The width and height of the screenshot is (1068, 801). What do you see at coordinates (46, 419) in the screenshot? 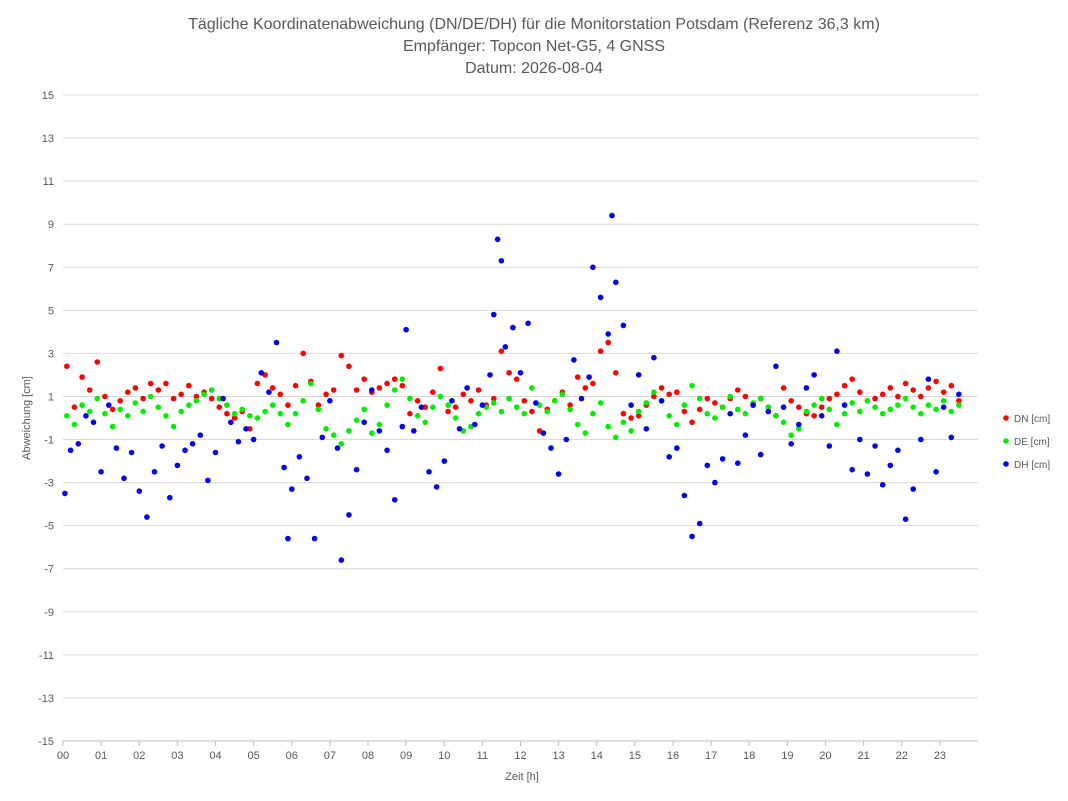
I see `y-axis-ticks: 15 13 11 9 7 5 3 1 -1 -3 -5 -7 -9 -11 -13 -15` at bounding box center [46, 419].